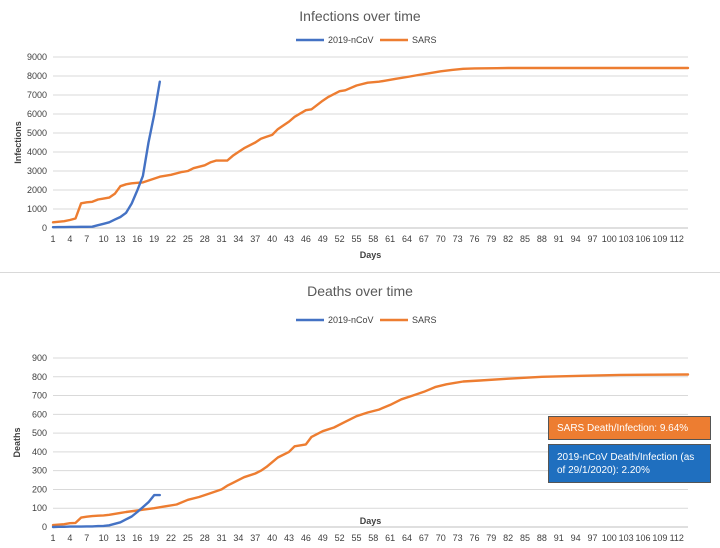 The width and height of the screenshot is (720, 548). What do you see at coordinates (222, 538) in the screenshot?
I see `x-tick-label: 31` at bounding box center [222, 538].